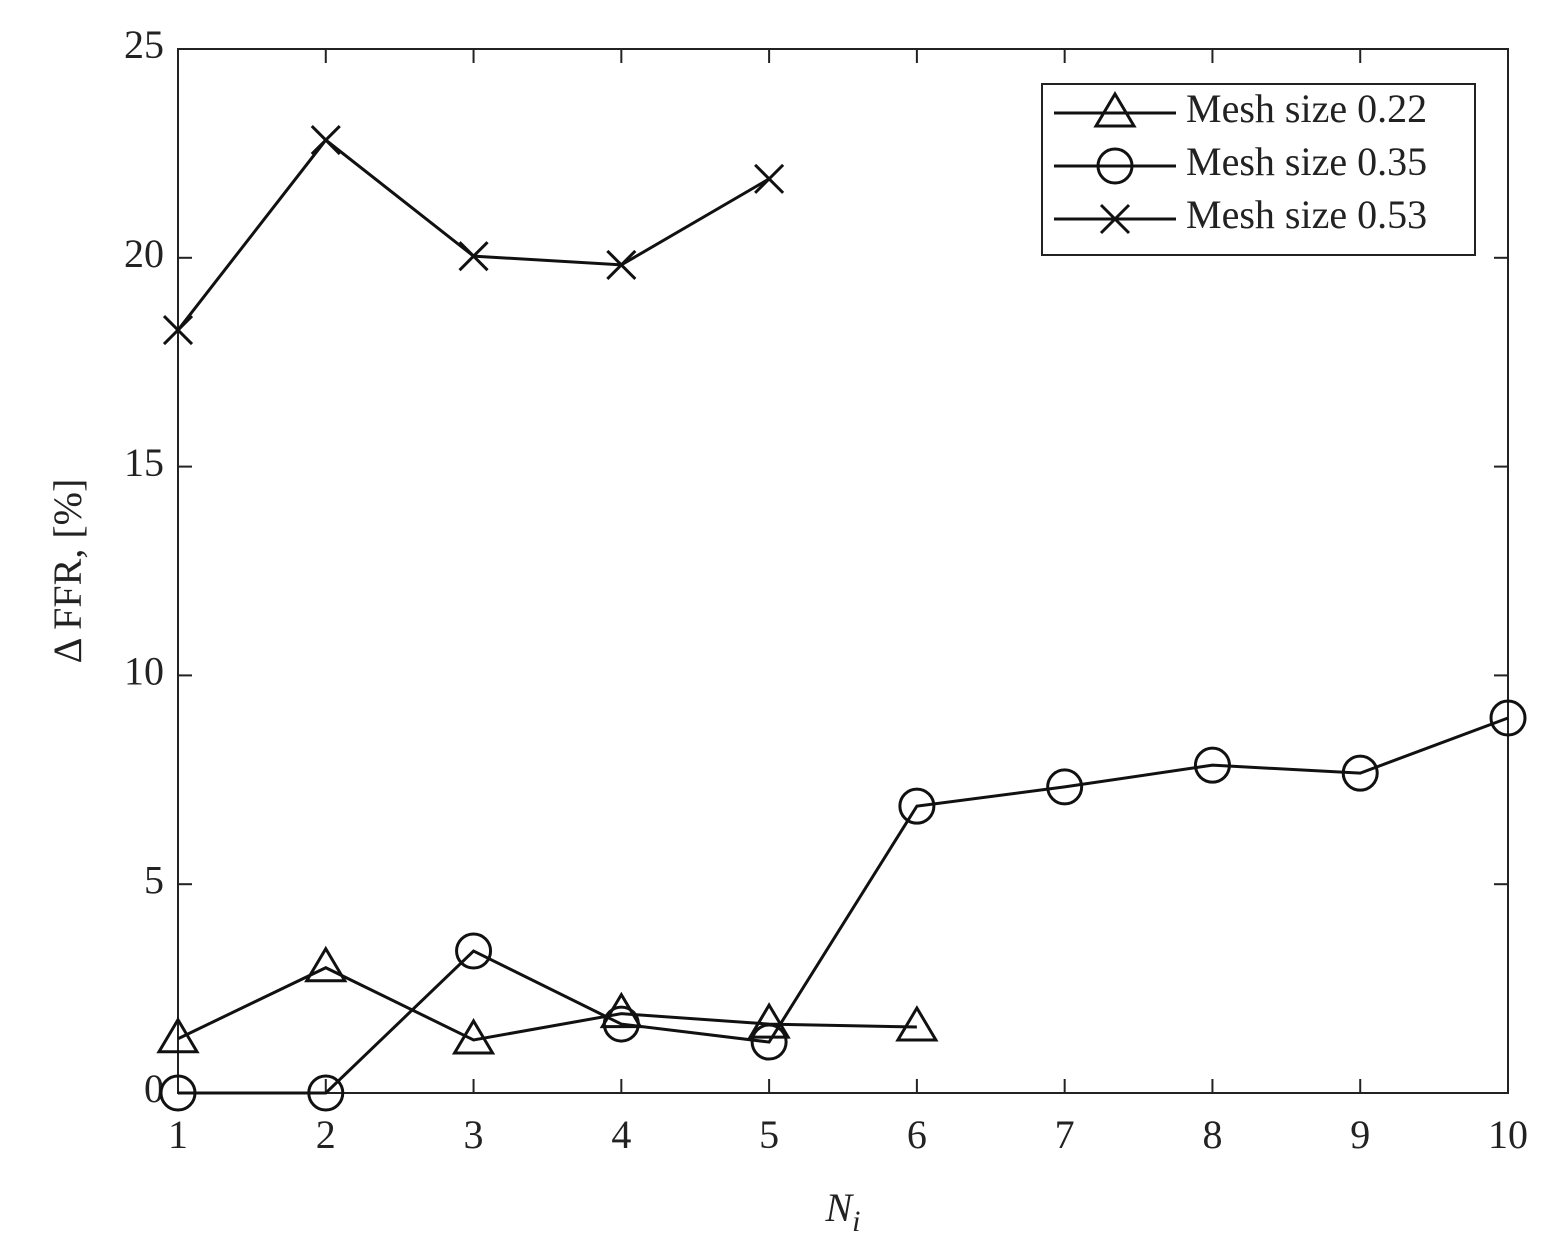 This screenshot has height=1255, width=1554. What do you see at coordinates (67, 571) in the screenshot?
I see `y-axis-label: Δ FFR, [%]` at bounding box center [67, 571].